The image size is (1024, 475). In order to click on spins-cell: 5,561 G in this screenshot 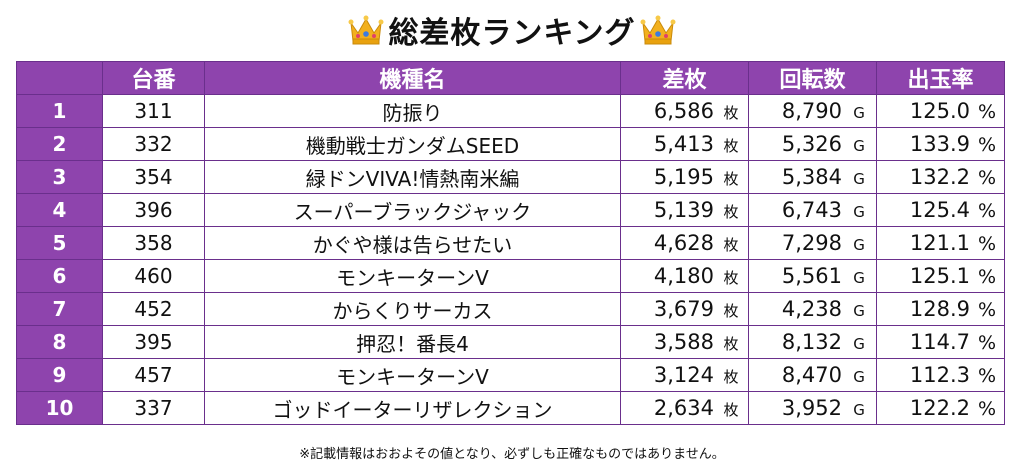, I will do `click(812, 276)`.